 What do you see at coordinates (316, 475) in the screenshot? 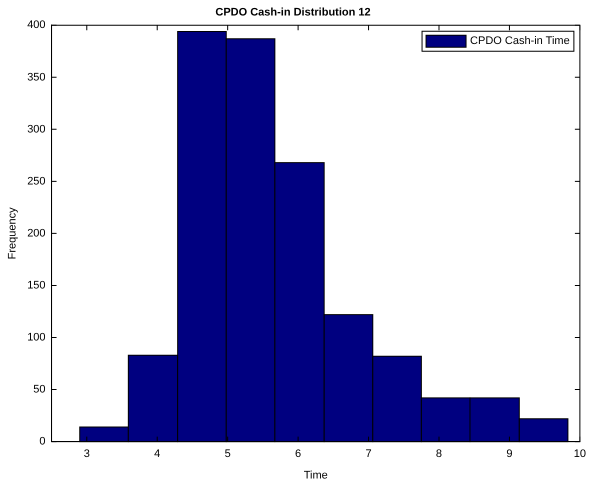
I see `x-axis-title: Time` at bounding box center [316, 475].